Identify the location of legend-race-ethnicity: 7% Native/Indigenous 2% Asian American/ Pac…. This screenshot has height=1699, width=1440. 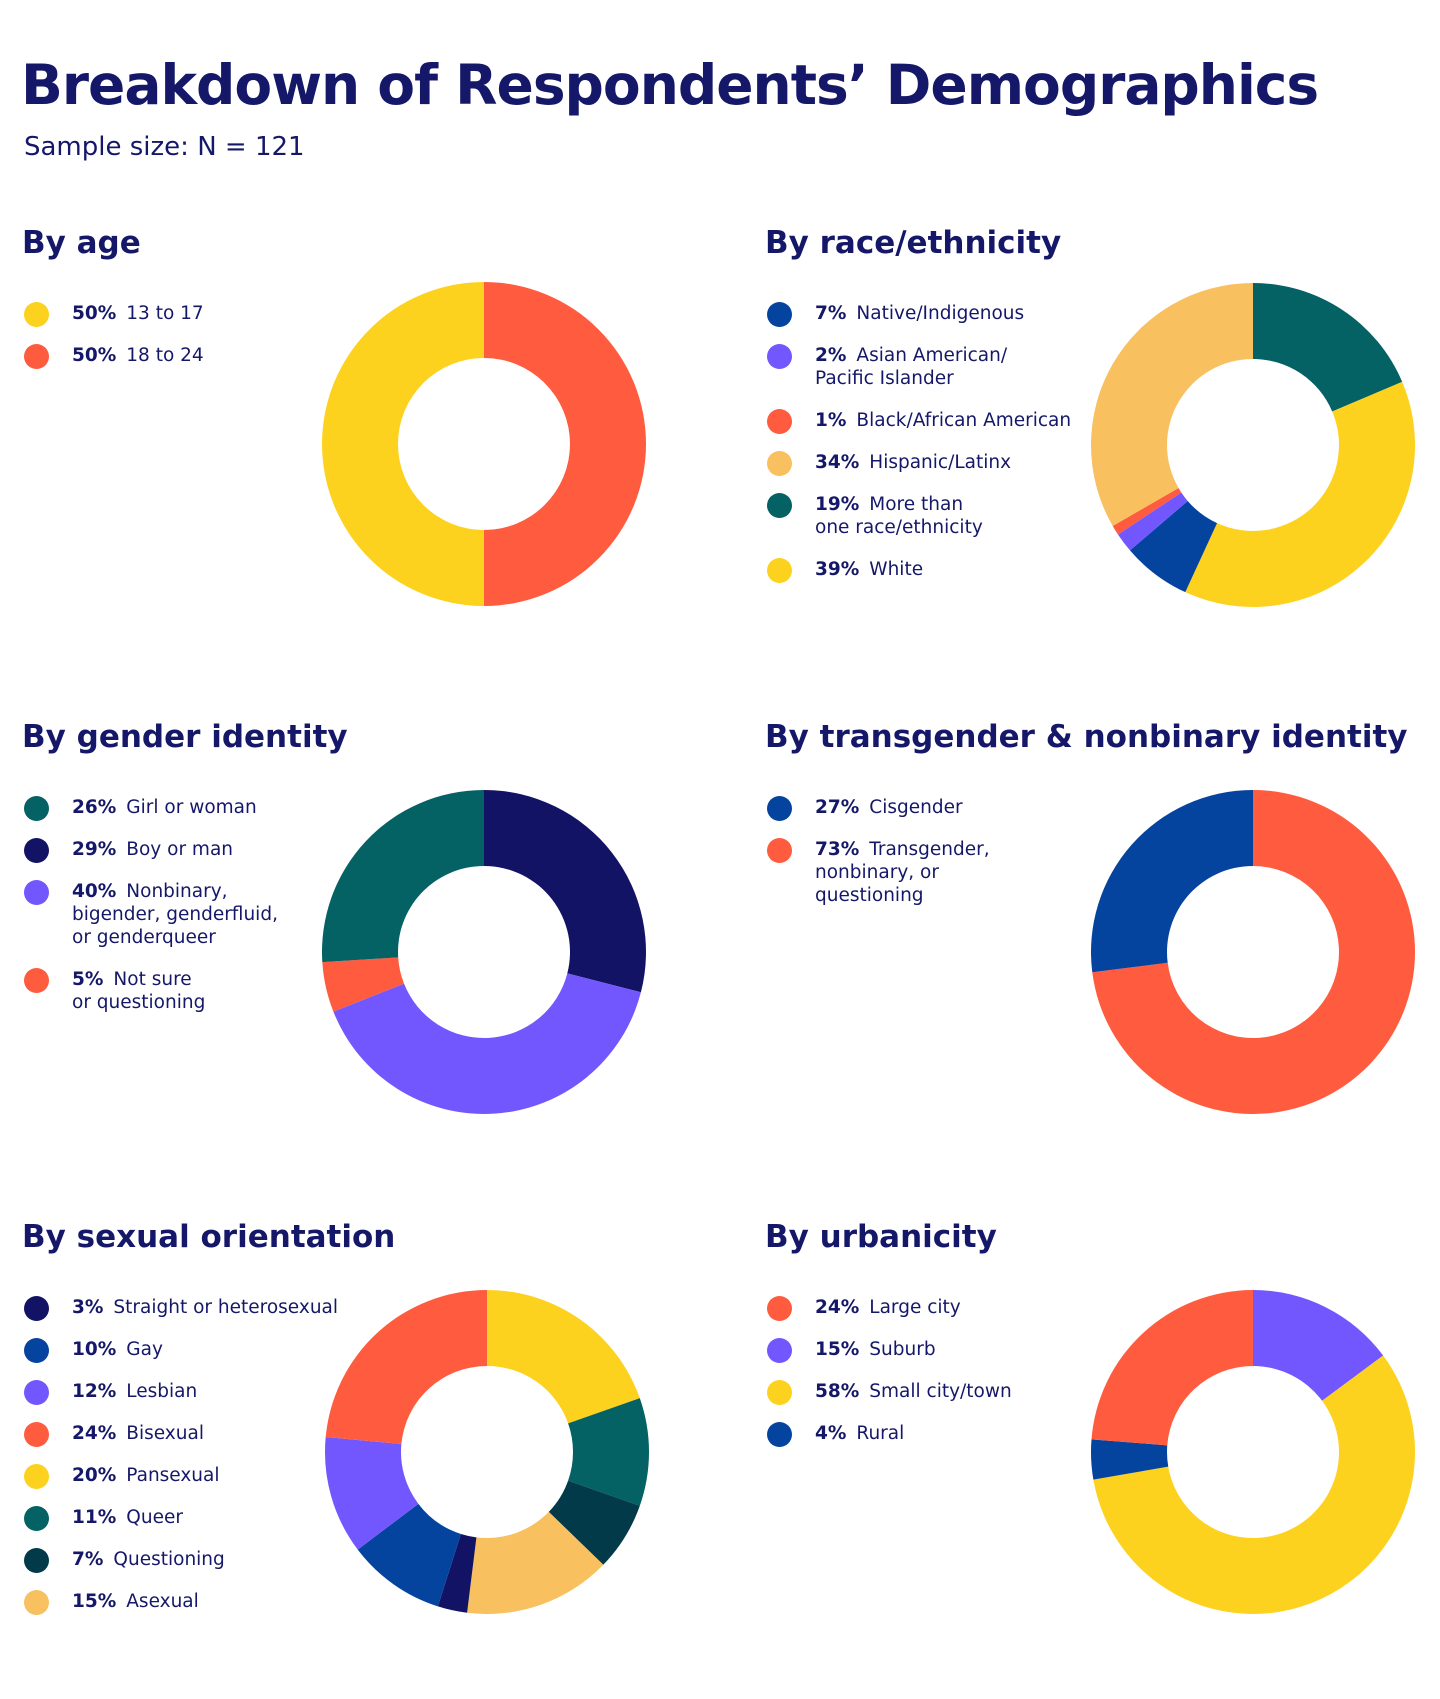
(939, 451).